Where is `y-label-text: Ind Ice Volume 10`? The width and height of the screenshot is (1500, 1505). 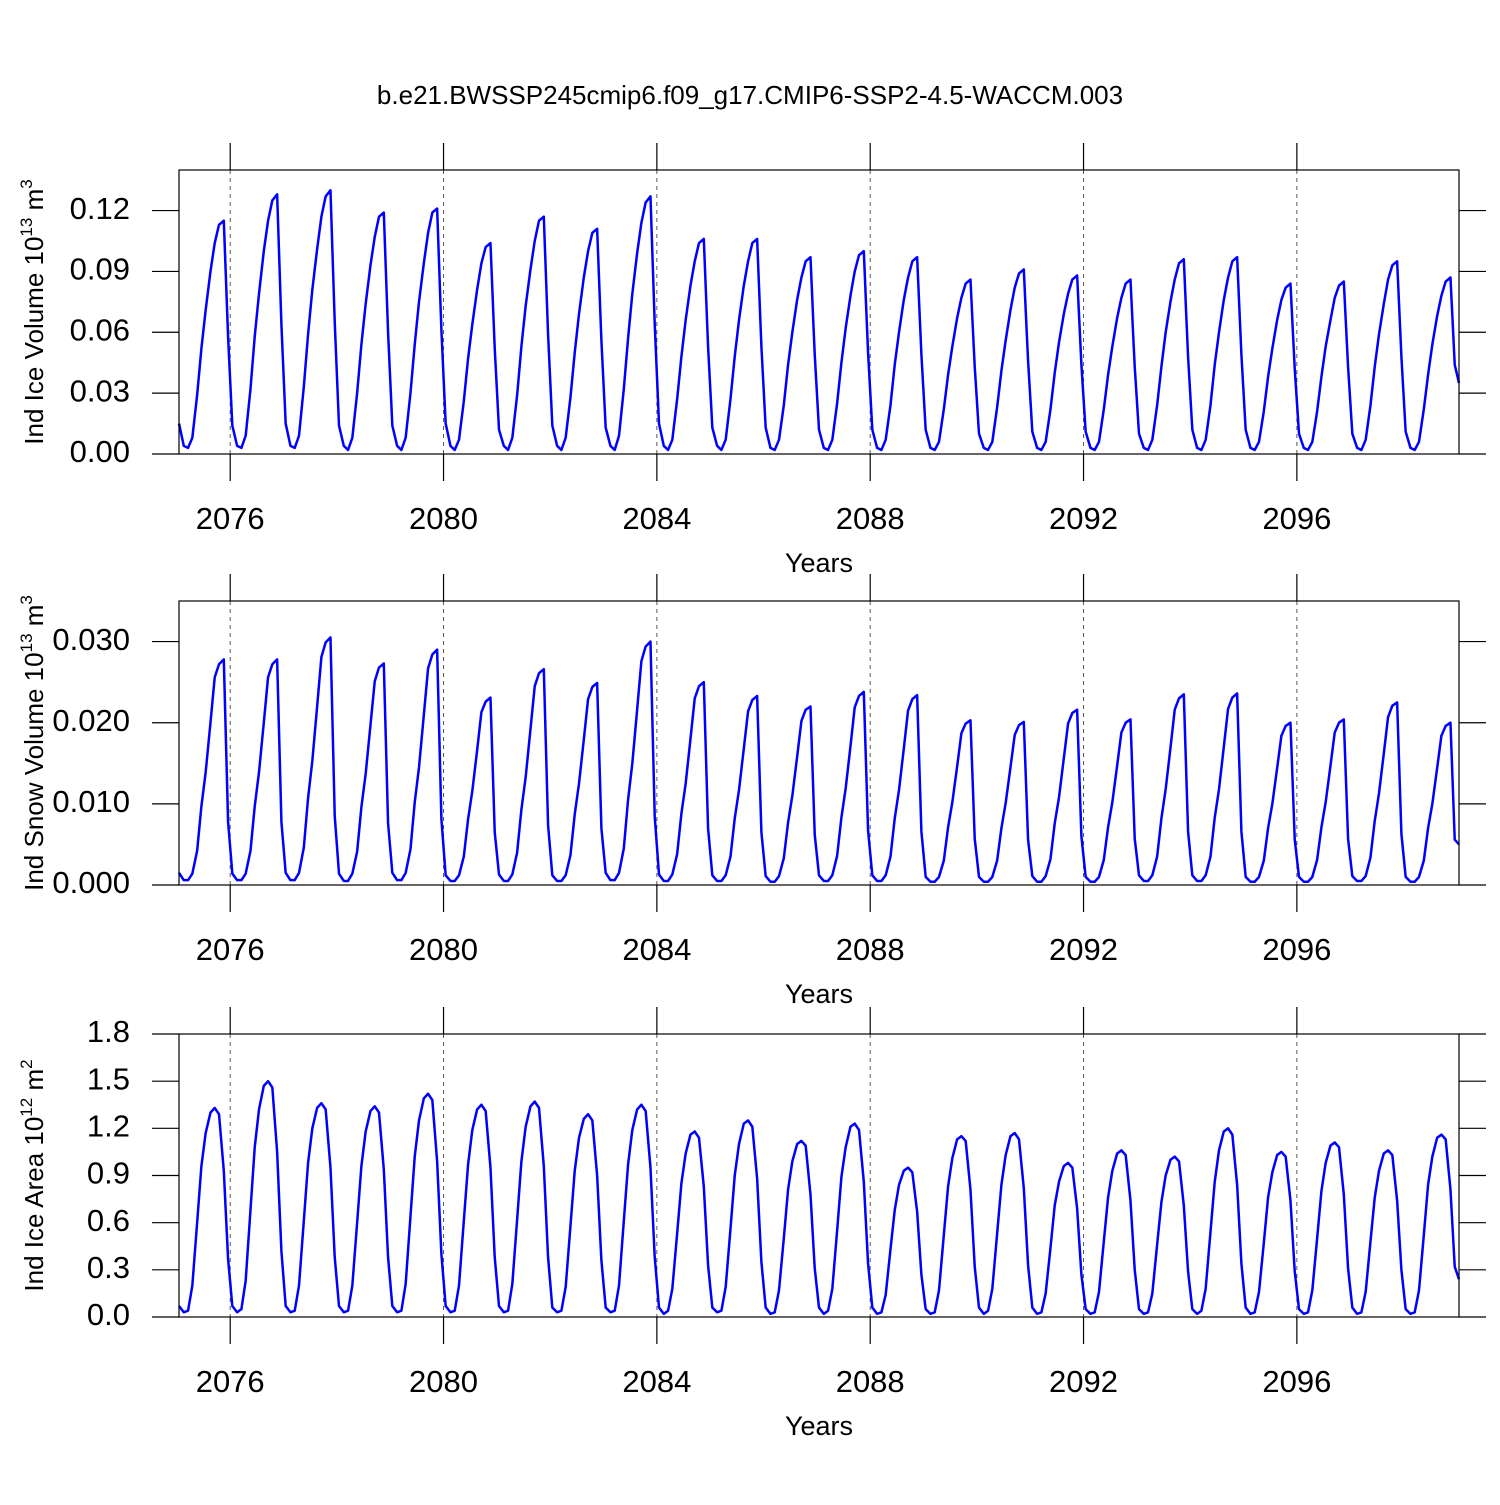
y-label-text: Ind Ice Volume 10 is located at coordinates (34, 341).